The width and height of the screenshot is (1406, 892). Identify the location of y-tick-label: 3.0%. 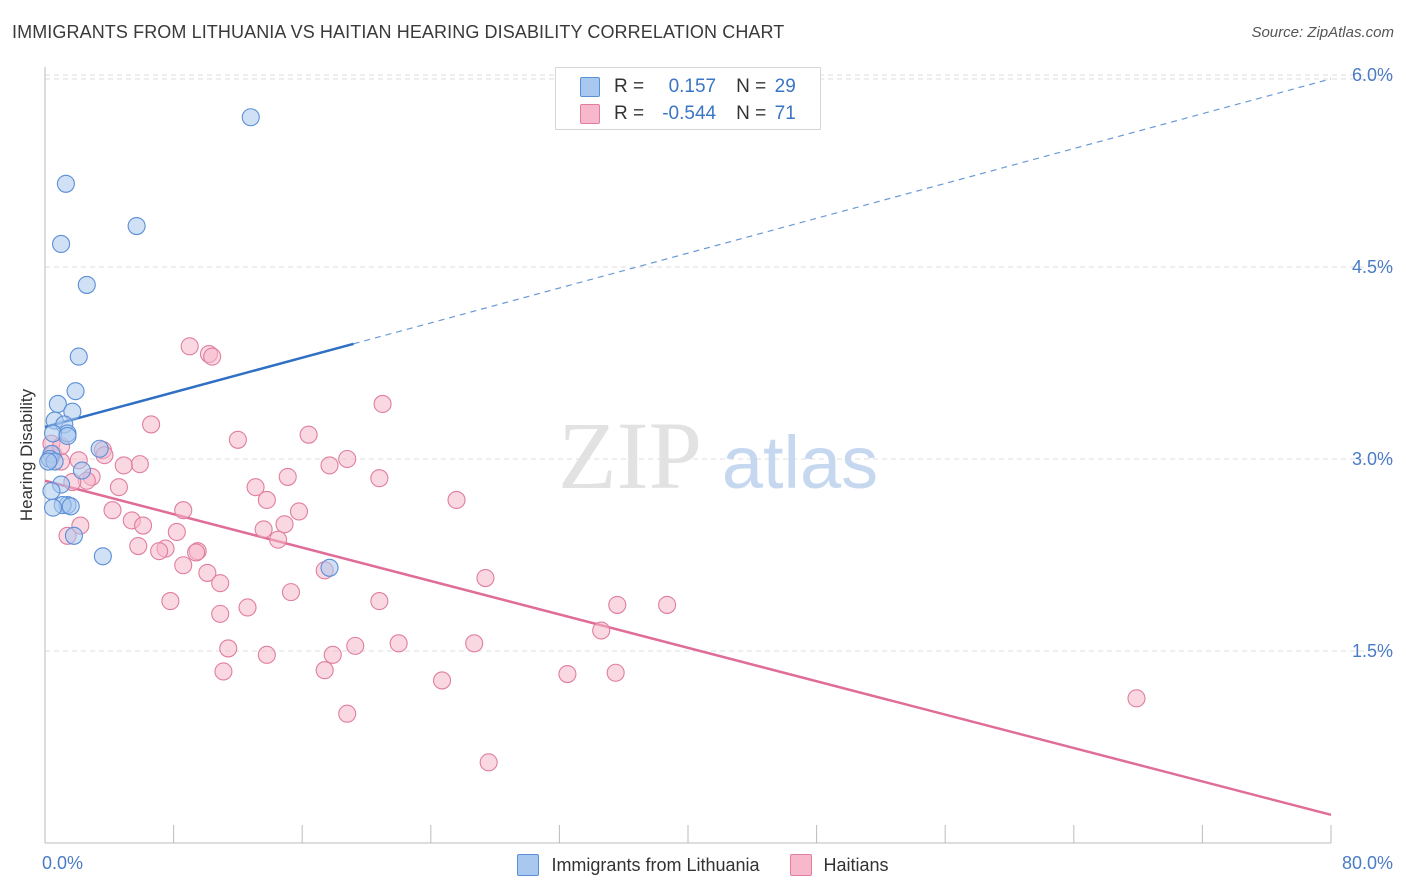
(1372, 459).